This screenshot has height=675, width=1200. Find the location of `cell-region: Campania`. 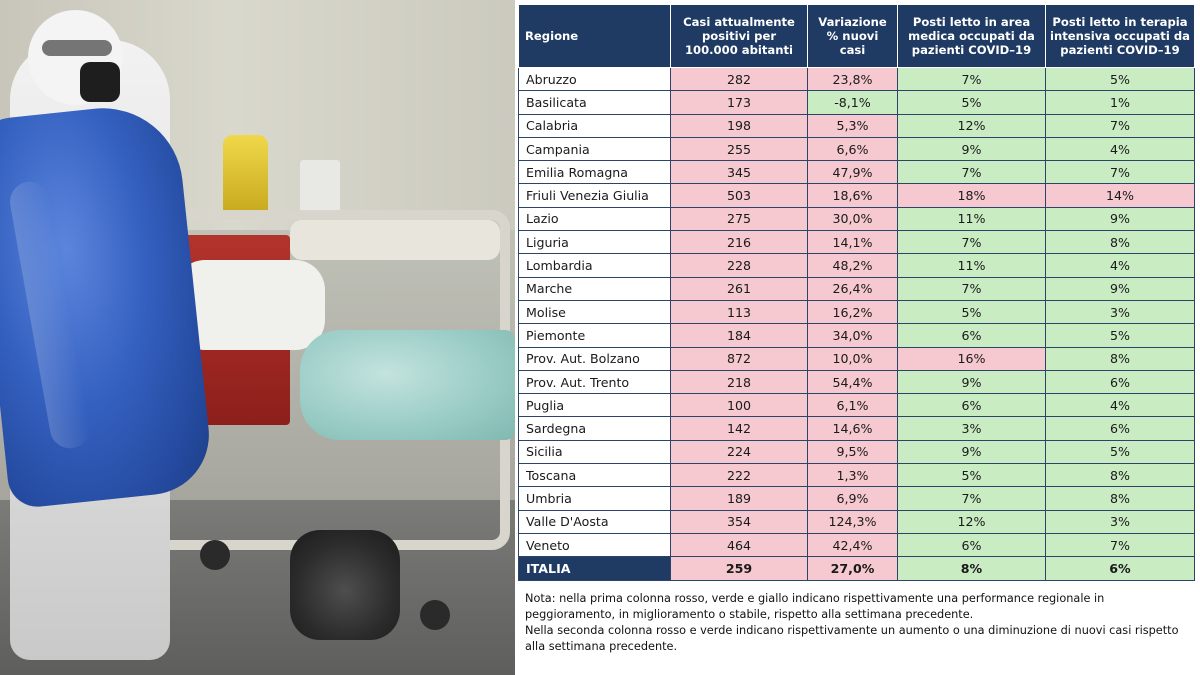

cell-region: Campania is located at coordinates (594, 149).